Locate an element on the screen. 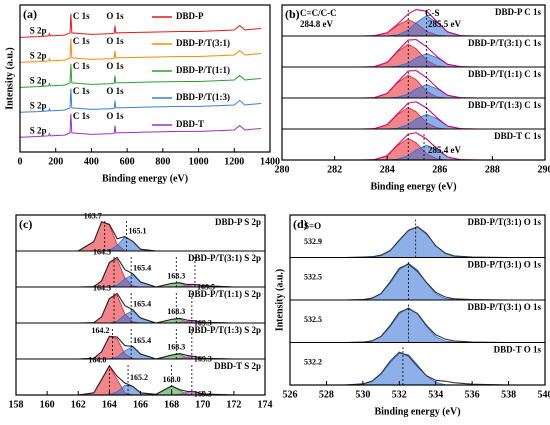  x-tick-label: 160 is located at coordinates (47, 404).